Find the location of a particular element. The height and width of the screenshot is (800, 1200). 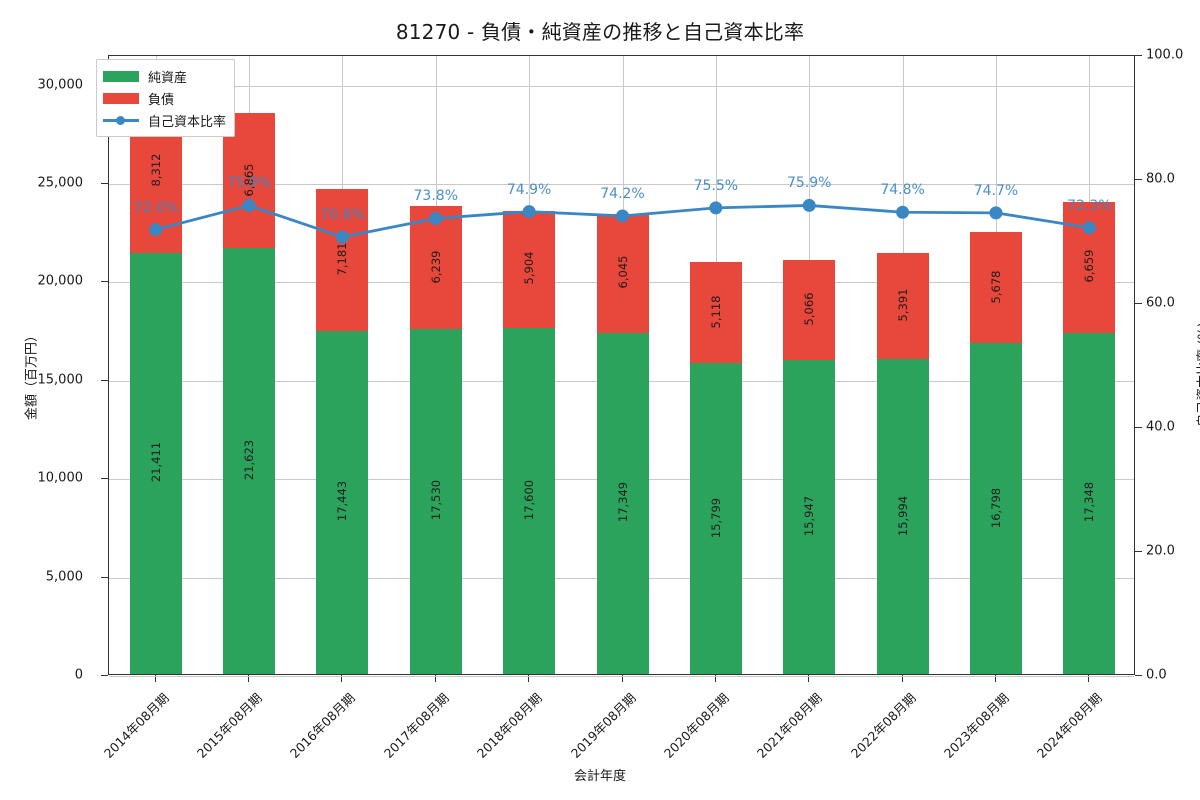

y-axis-left-tick-label: 25,000 is located at coordinates (60, 183).